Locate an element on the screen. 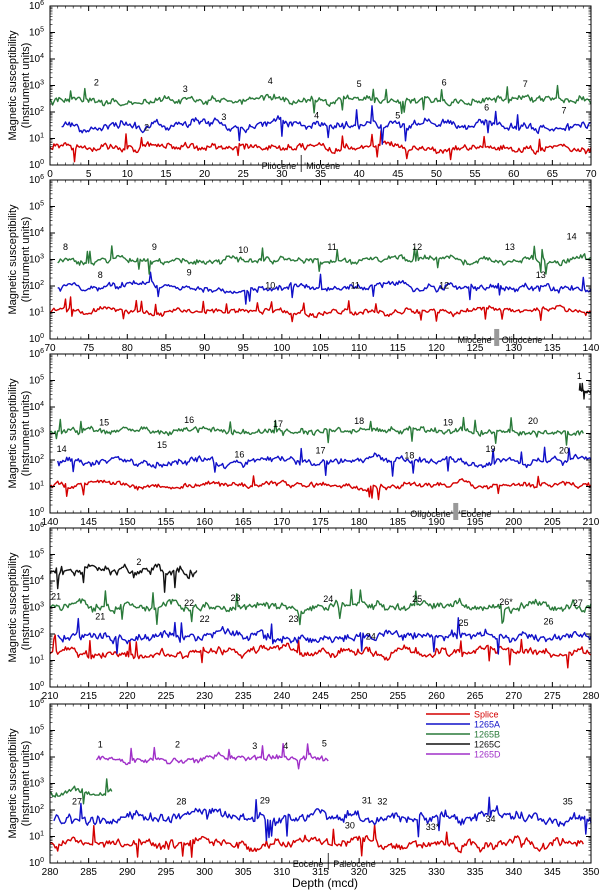 The image size is (600, 891). core-label: 33* is located at coordinates (433, 827).